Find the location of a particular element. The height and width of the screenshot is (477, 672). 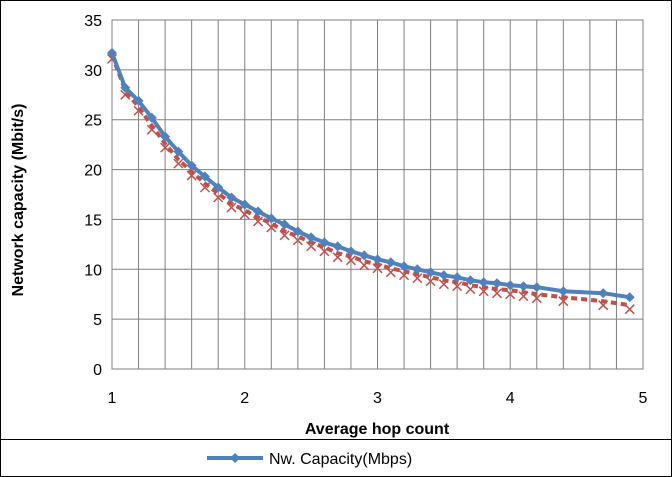

y-tick-label: 15 is located at coordinates (93, 220).